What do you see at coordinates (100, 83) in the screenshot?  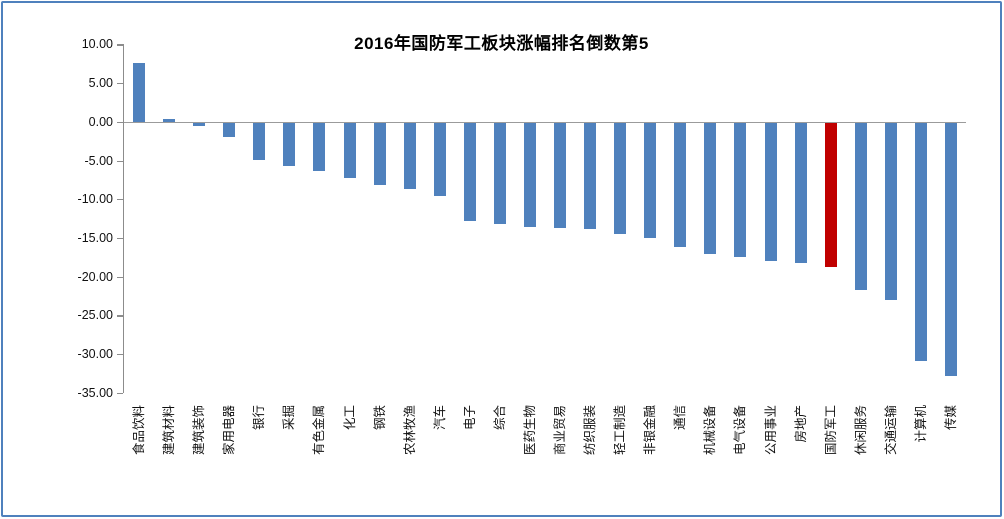 I see `y-axis-tick-label: 5.00` at bounding box center [100, 83].